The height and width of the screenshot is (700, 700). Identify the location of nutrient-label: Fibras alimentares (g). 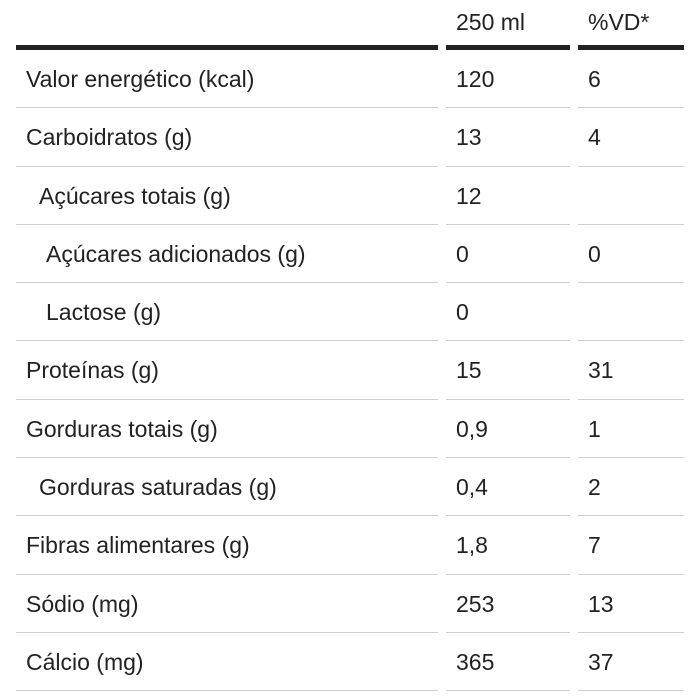
(138, 545).